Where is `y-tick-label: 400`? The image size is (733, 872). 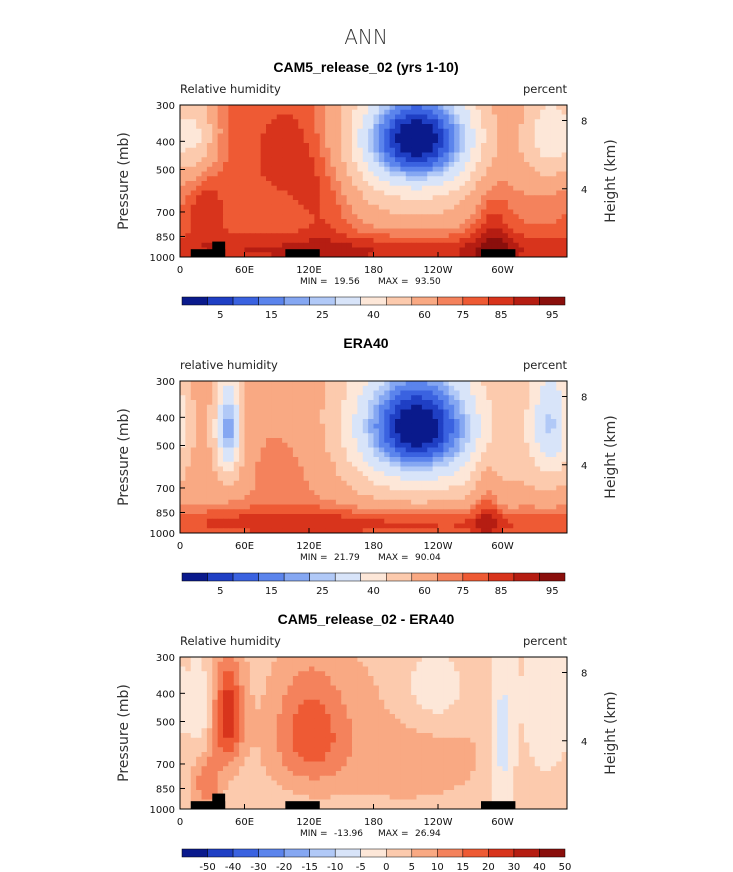 y-tick-label: 400 is located at coordinates (165, 142).